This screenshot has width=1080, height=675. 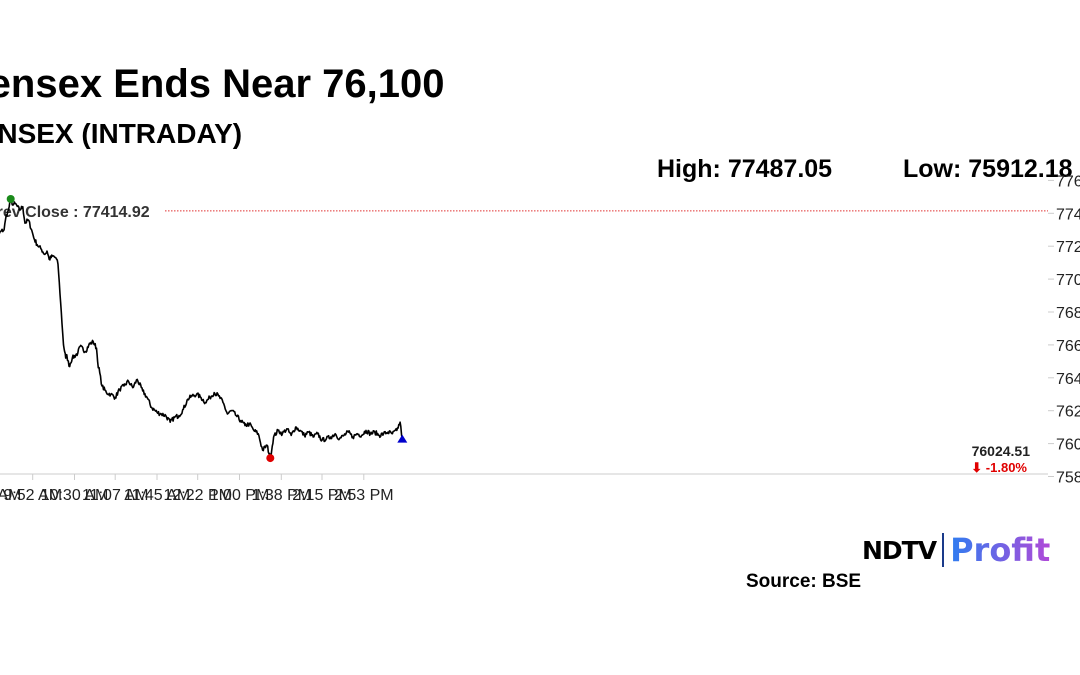 I want to click on y-tick-label: 76000, so click(x=1068, y=445).